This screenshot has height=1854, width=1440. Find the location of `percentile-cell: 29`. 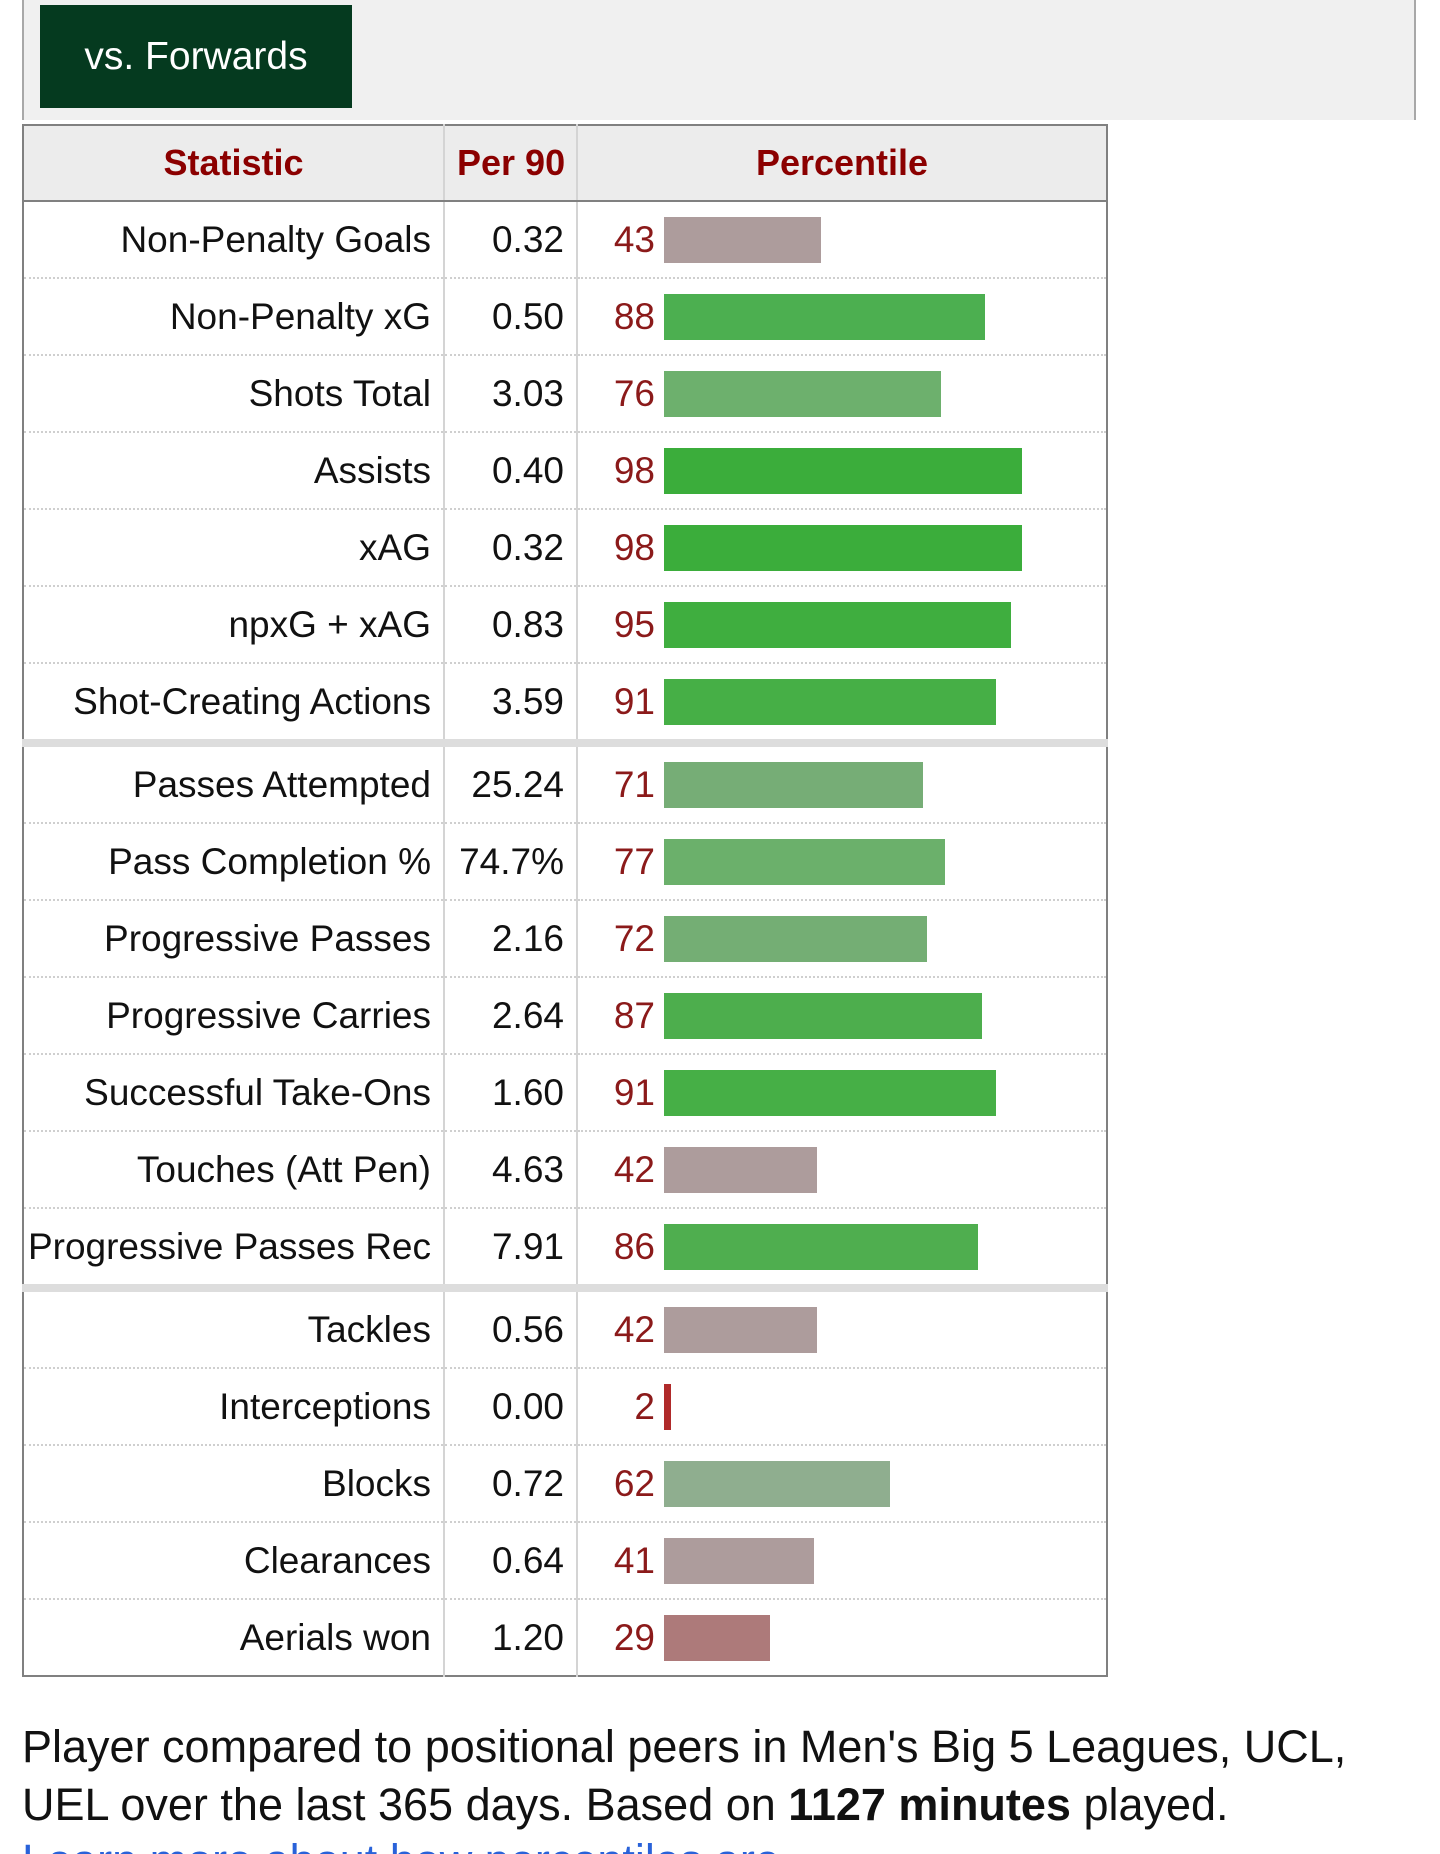

percentile-cell: 29 is located at coordinates (842, 1637).